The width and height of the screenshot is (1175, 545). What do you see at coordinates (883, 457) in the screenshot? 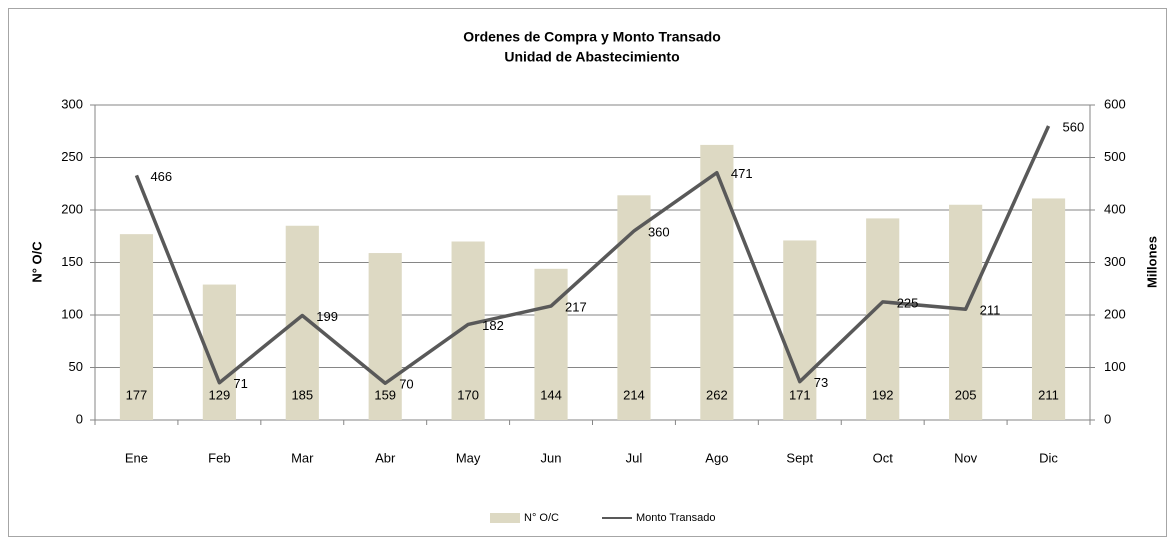
I see `x-tick-label: Oct` at bounding box center [883, 457].